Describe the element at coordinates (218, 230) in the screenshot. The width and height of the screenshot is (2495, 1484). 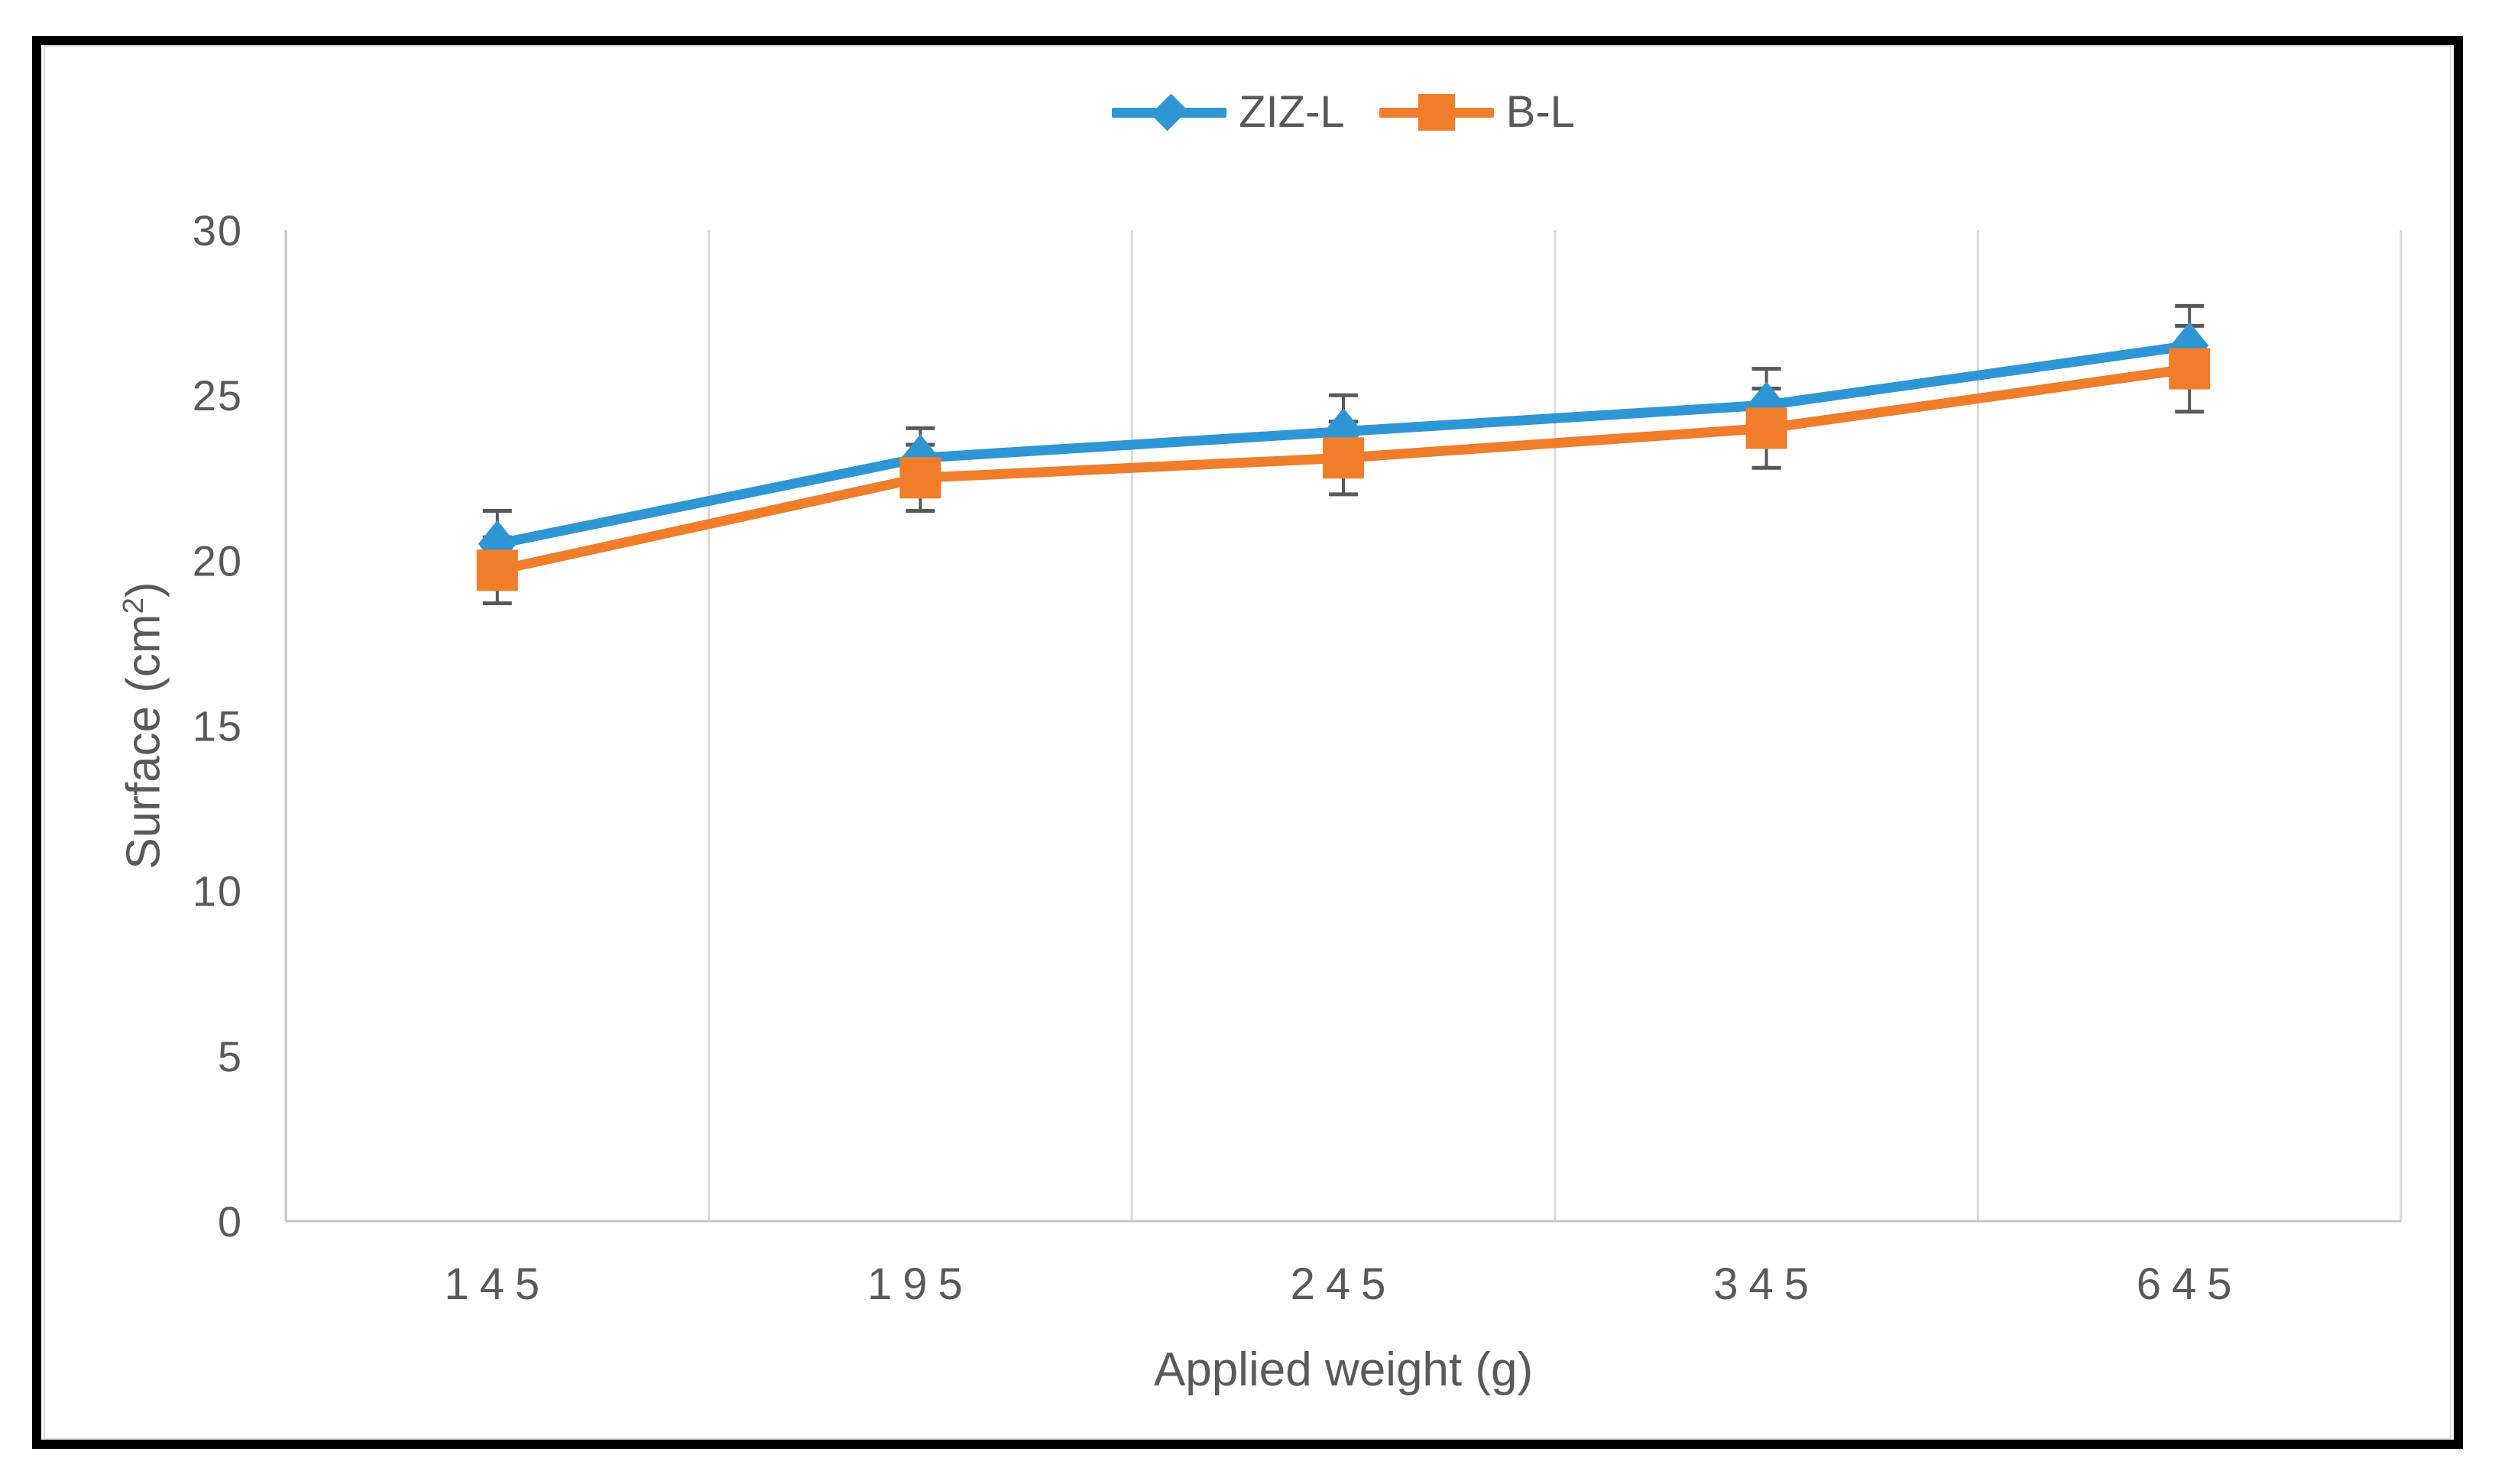
I see `y-tick-label: 30` at that location.